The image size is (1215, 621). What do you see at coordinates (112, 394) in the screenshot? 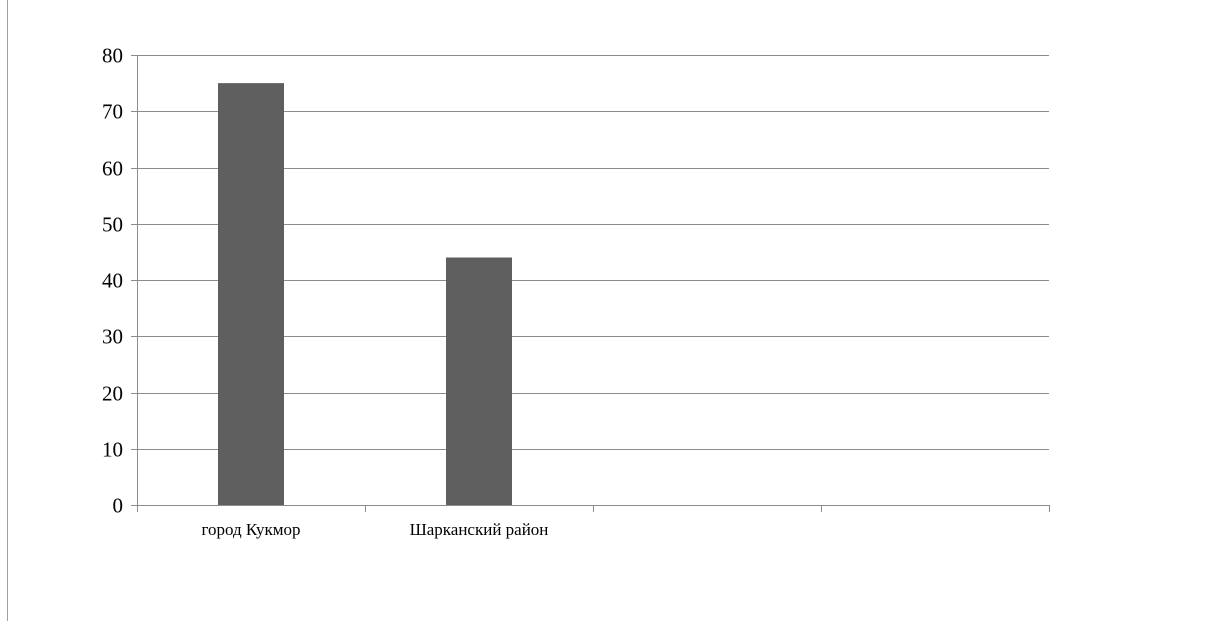
I see `y-tick-label: 20` at bounding box center [112, 394].